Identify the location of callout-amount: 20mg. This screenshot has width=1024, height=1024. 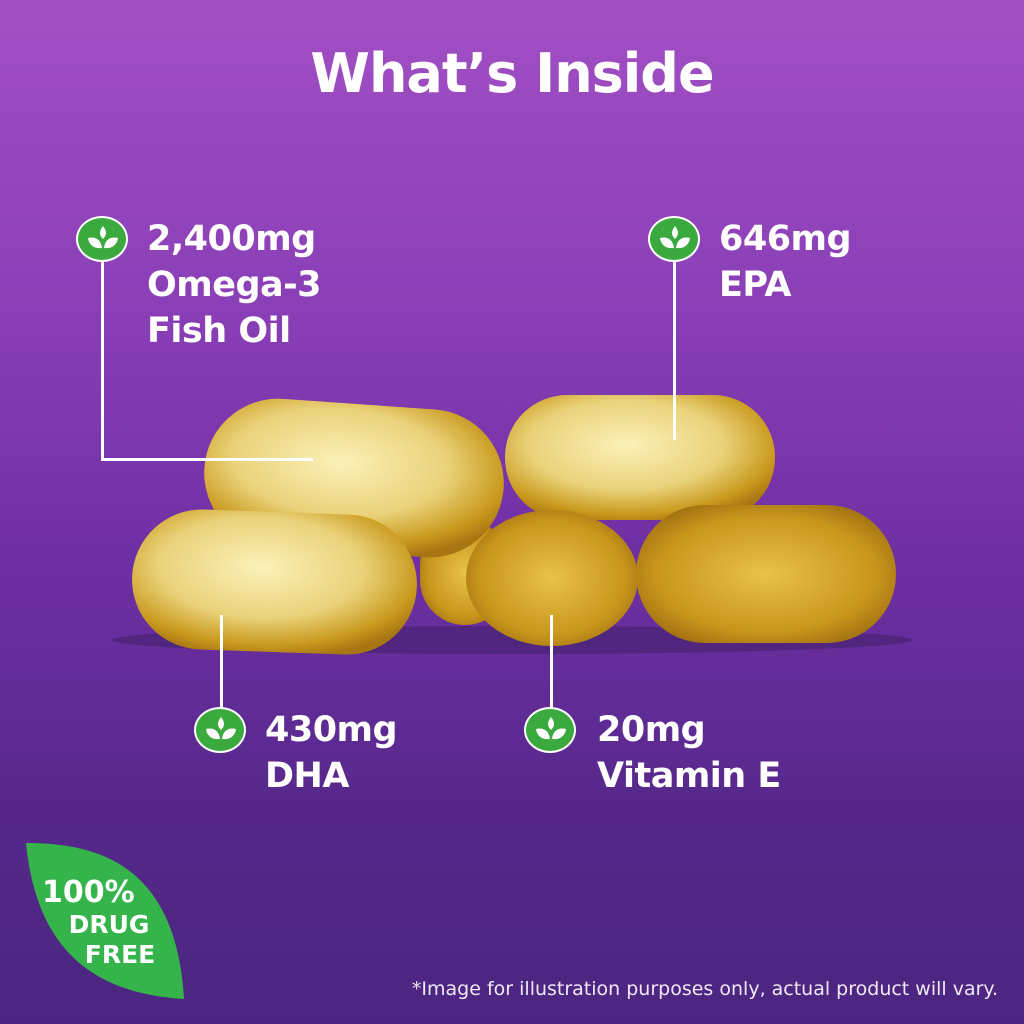
(651, 730).